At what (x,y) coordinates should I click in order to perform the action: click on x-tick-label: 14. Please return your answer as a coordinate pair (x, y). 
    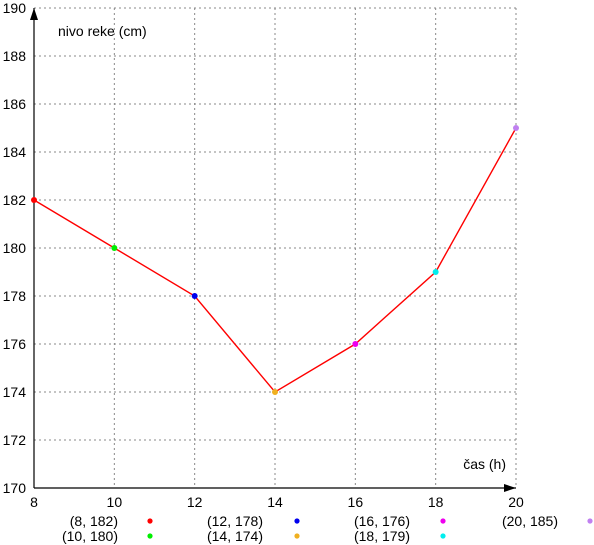
    Looking at the image, I should click on (275, 502).